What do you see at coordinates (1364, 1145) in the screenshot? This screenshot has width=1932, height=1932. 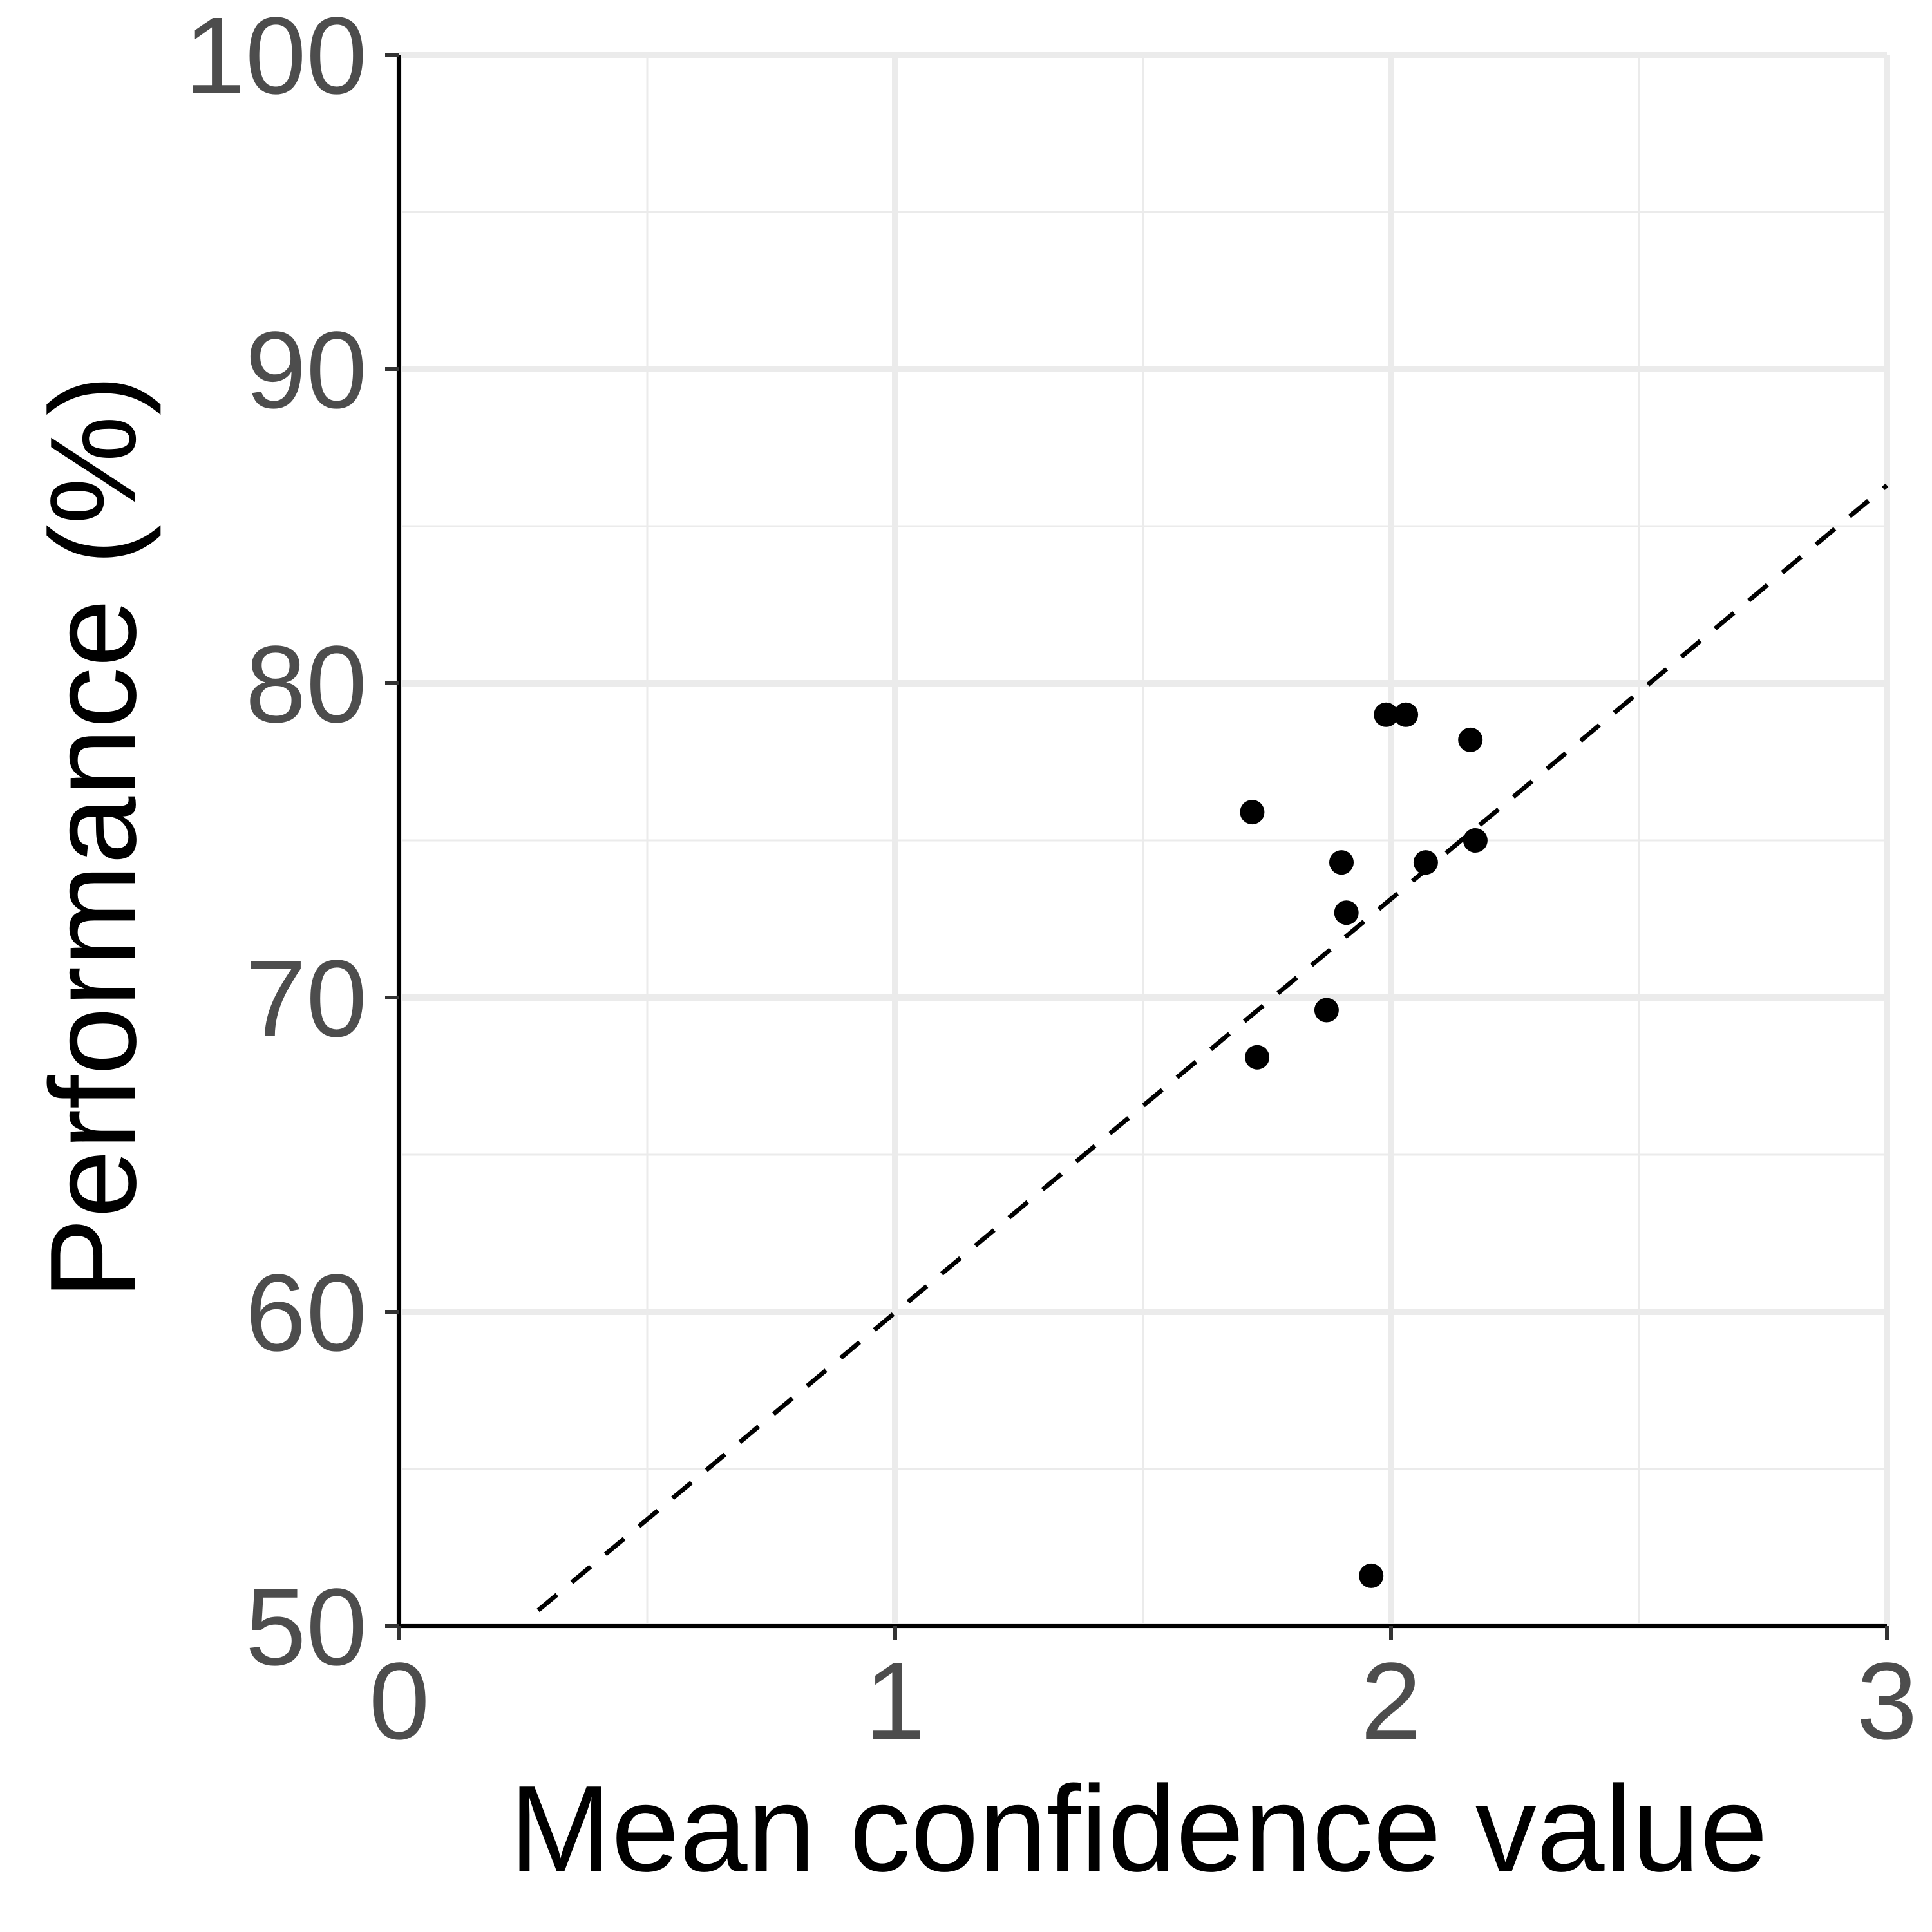 I see `data-points` at bounding box center [1364, 1145].